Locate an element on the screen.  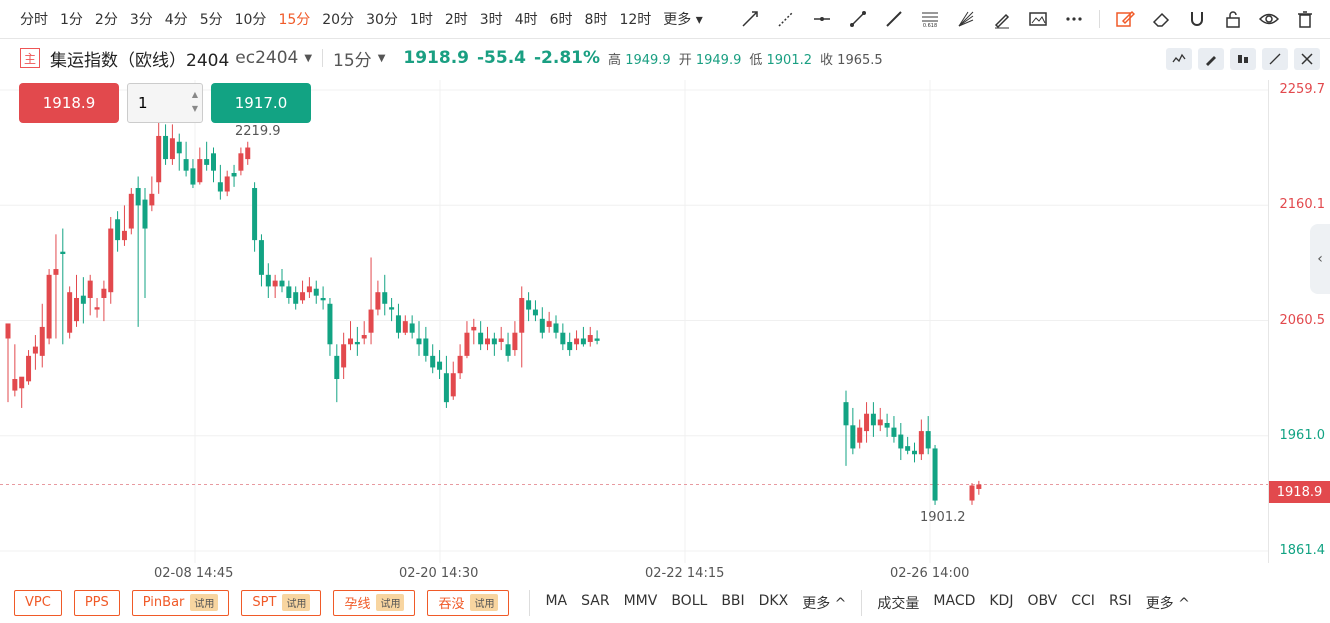
ray-line-icon is located at coordinates (750, 19).